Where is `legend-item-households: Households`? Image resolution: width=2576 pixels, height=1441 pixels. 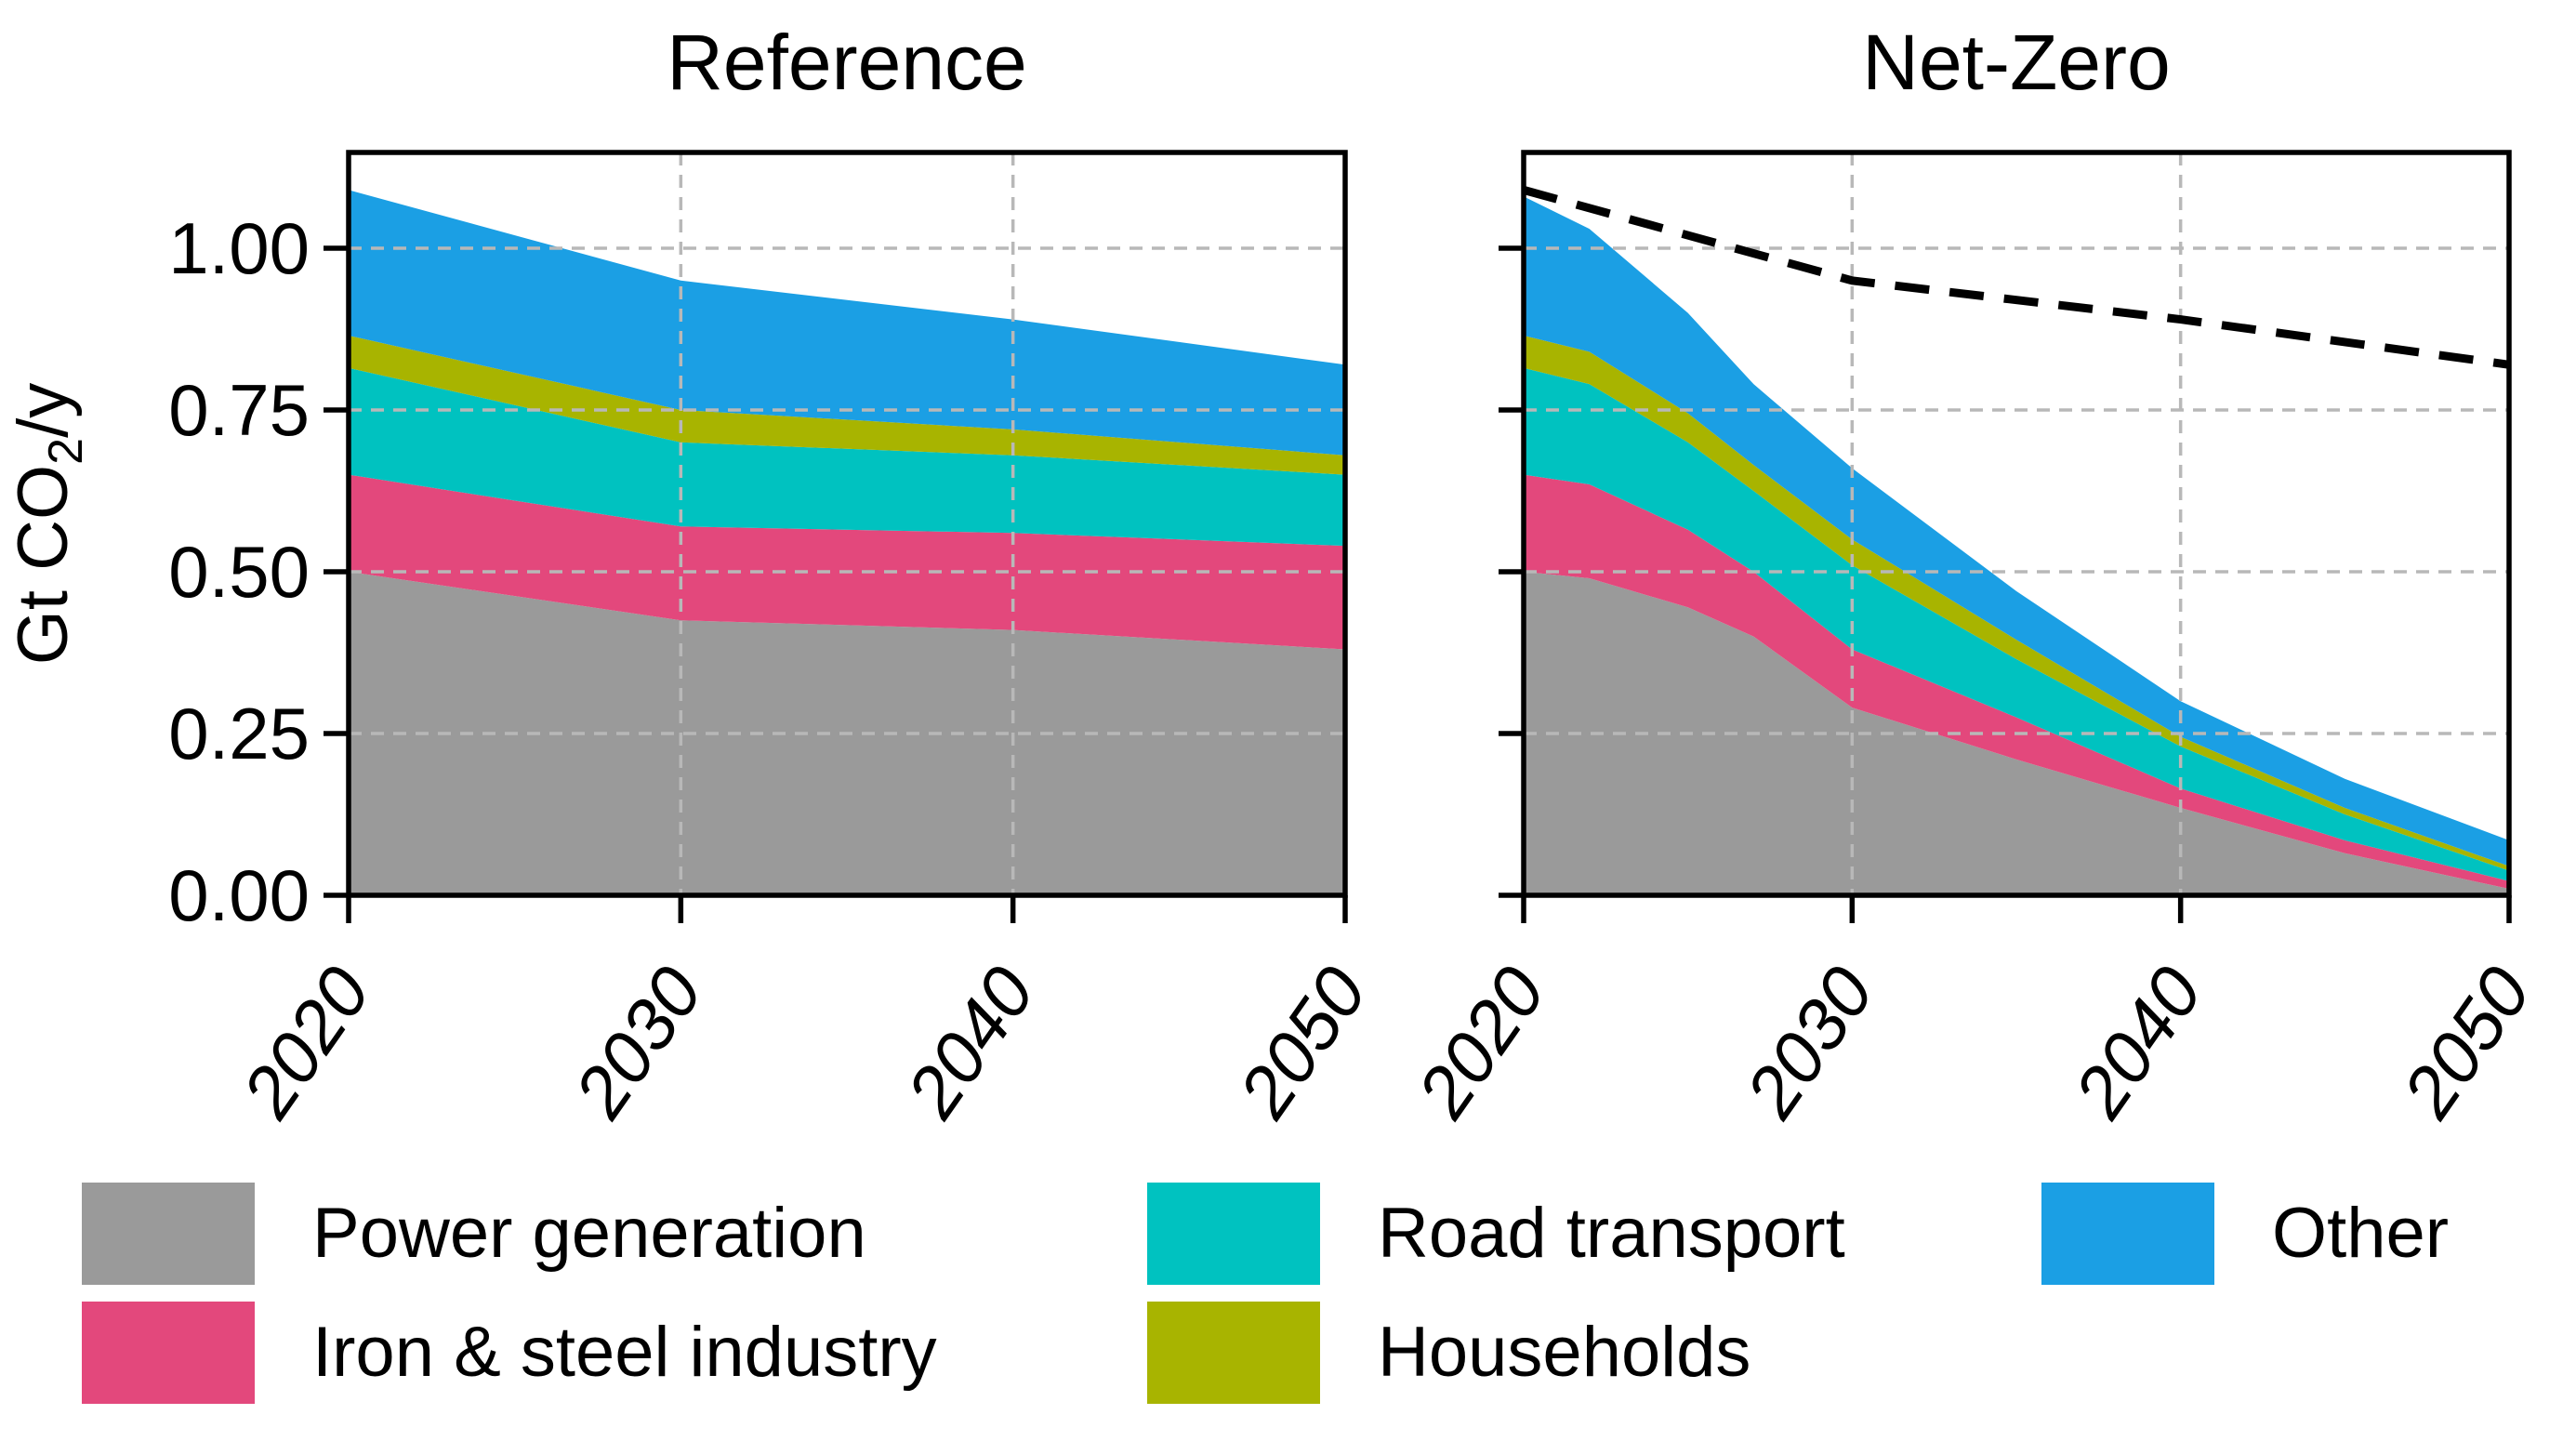 legend-item-households: Households is located at coordinates (1448, 1353).